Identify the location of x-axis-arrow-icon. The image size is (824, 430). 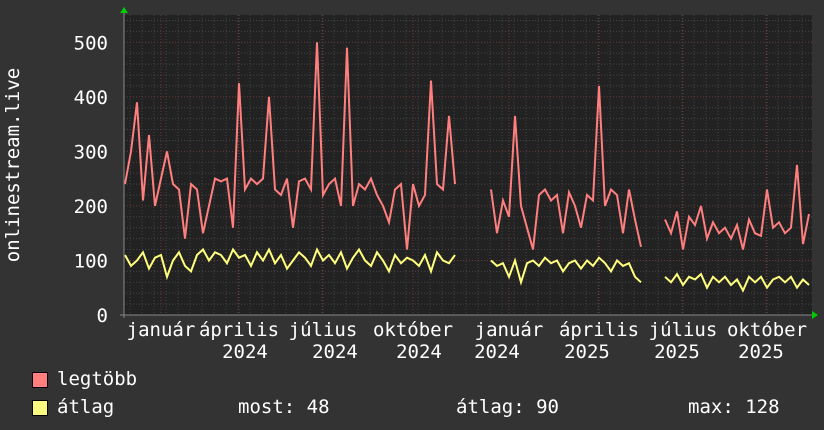
(815, 315).